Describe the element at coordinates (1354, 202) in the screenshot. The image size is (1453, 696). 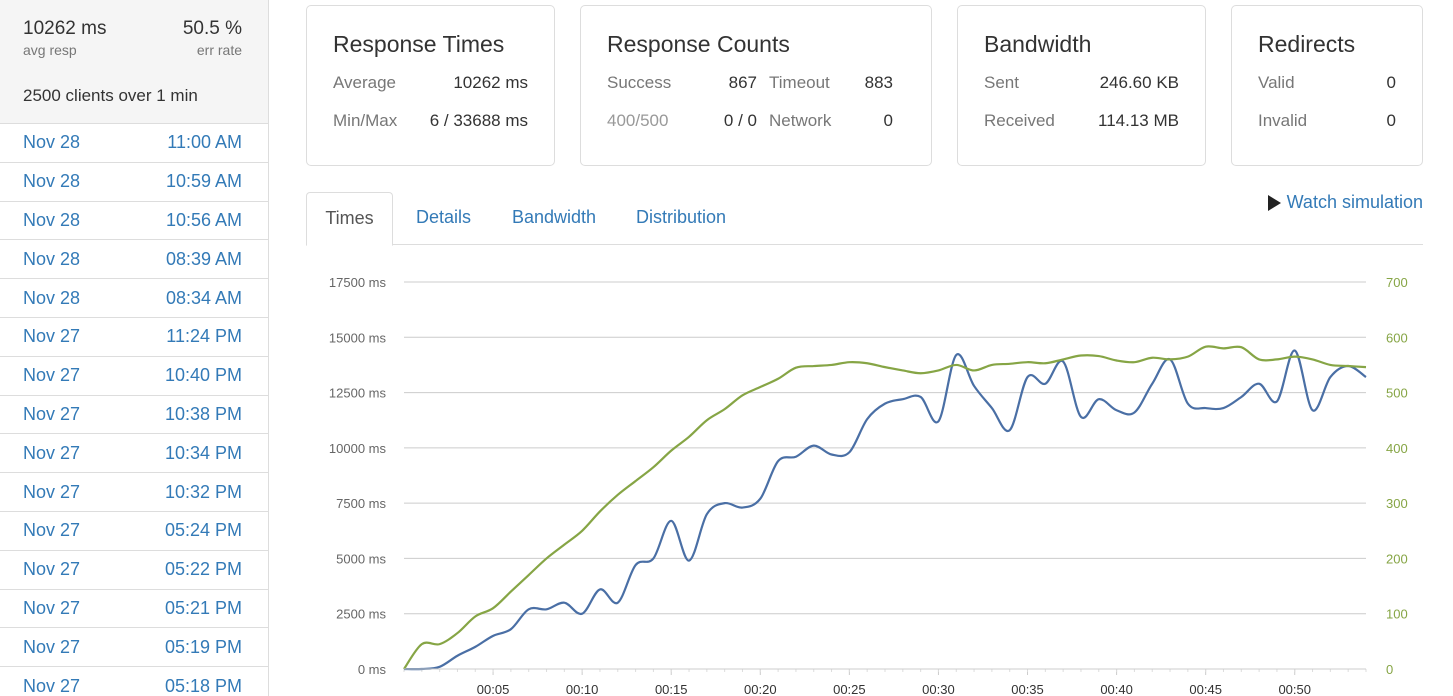
I see `watch-simulation-label: Watch simulation` at that location.